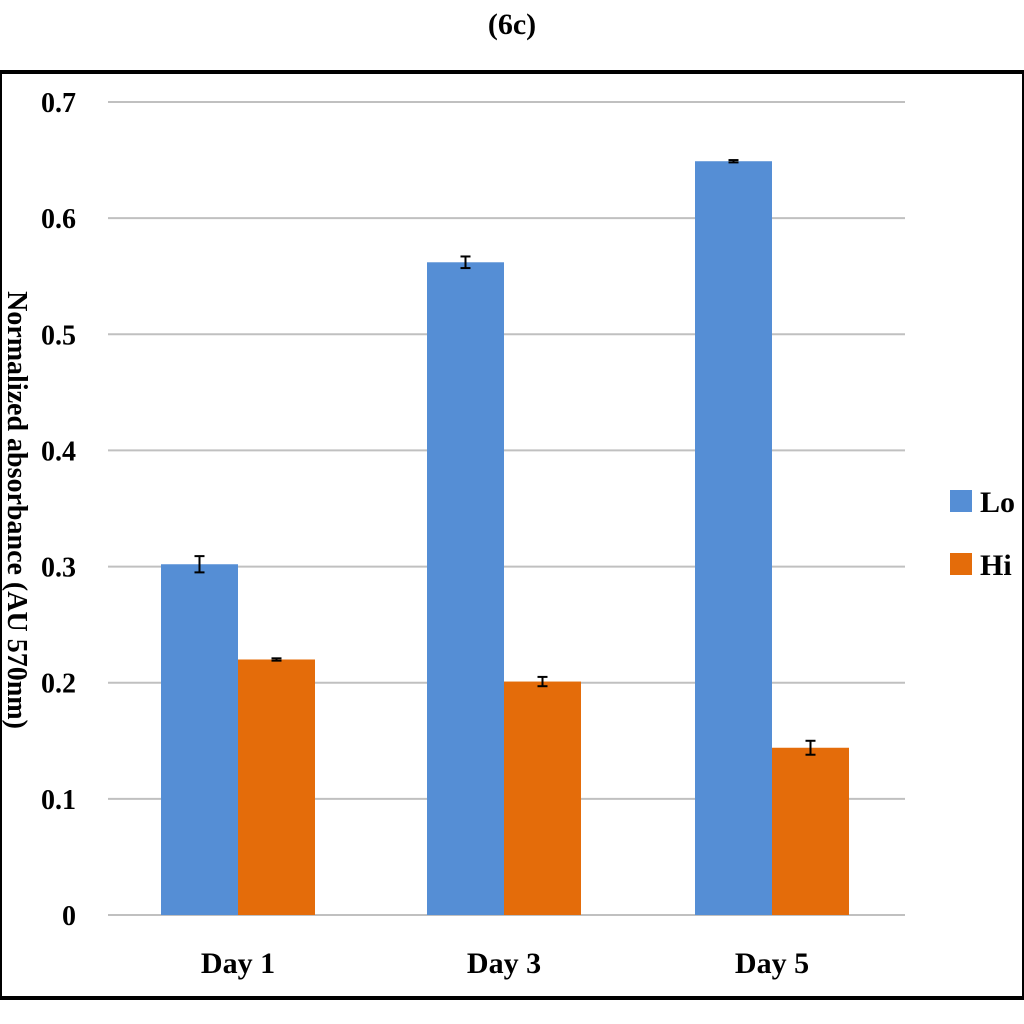 Image resolution: width=1024 pixels, height=1024 pixels. Describe the element at coordinates (69, 916) in the screenshot. I see `y-tick-label: 0` at that location.